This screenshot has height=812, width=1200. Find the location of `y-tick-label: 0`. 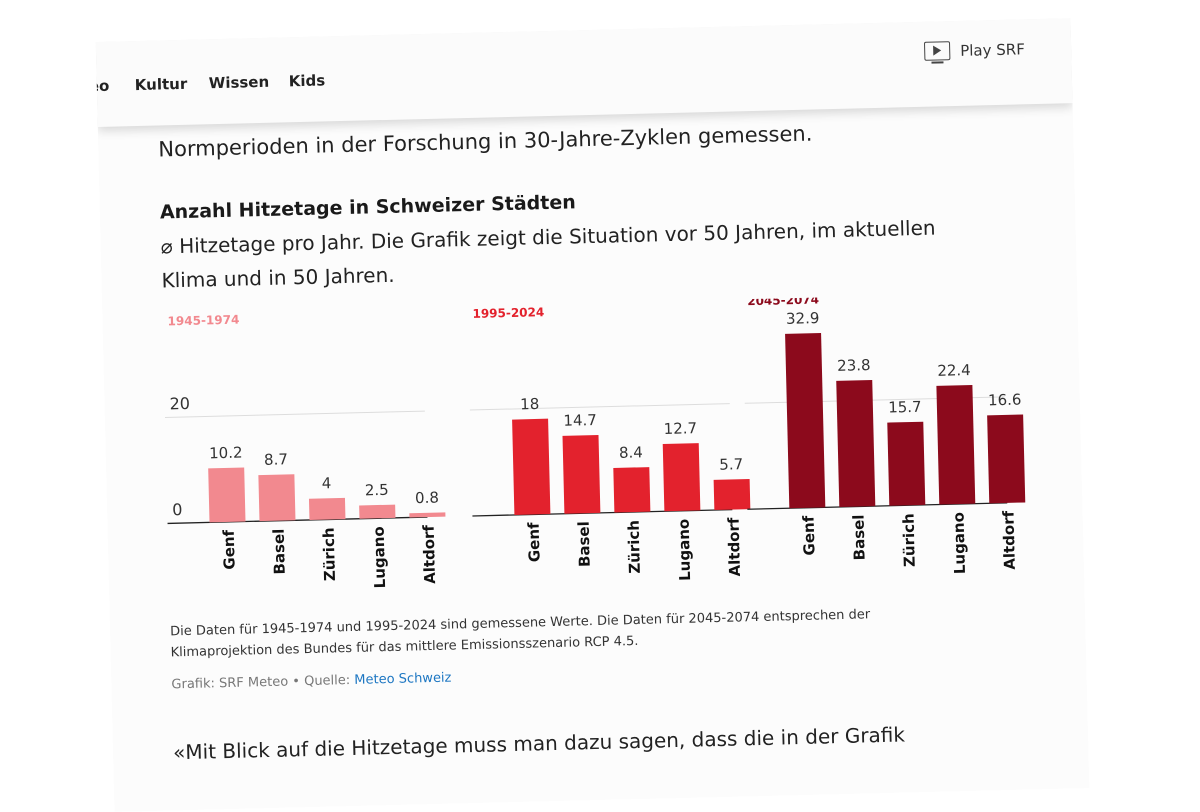

y-tick-label: 0 is located at coordinates (177, 509).